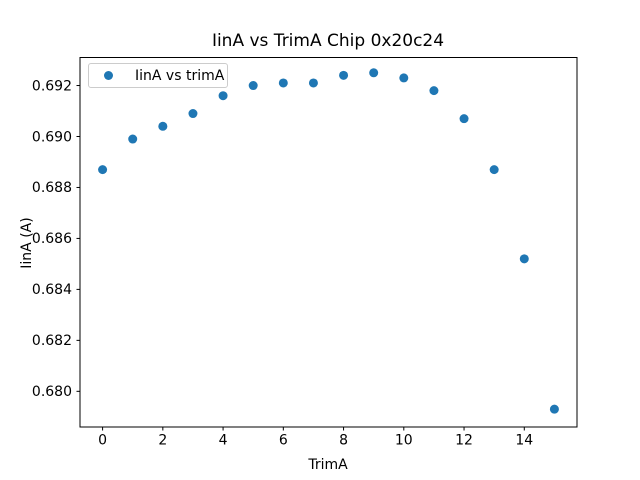 The width and height of the screenshot is (640, 480). What do you see at coordinates (162, 441) in the screenshot?
I see `x-tick-label: 2` at bounding box center [162, 441].